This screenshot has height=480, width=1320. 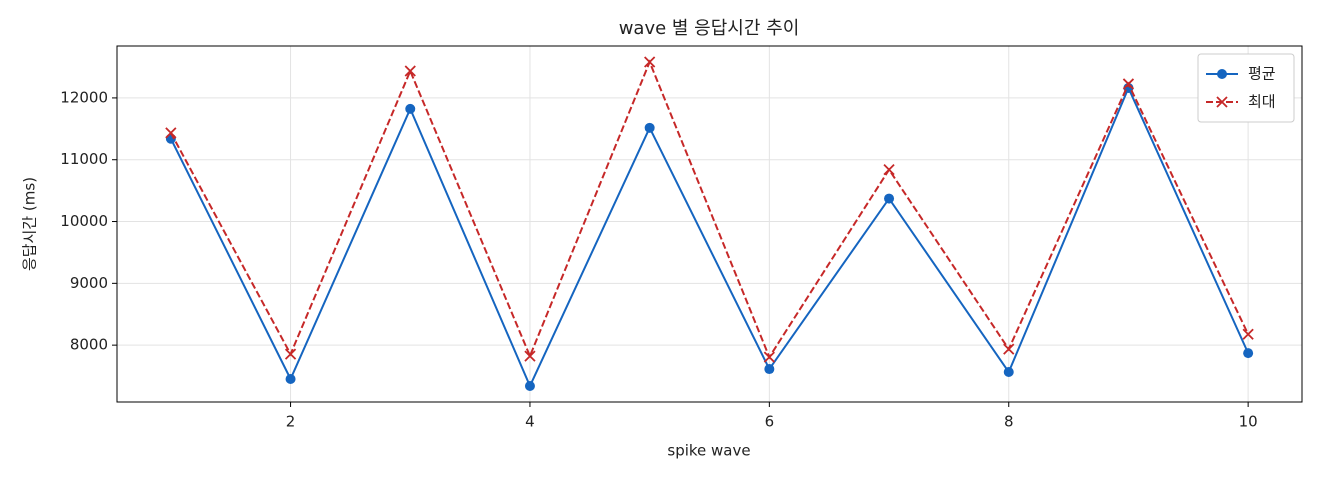 I want to click on chart-title: wave 별 응답시간 추이, so click(x=709, y=28).